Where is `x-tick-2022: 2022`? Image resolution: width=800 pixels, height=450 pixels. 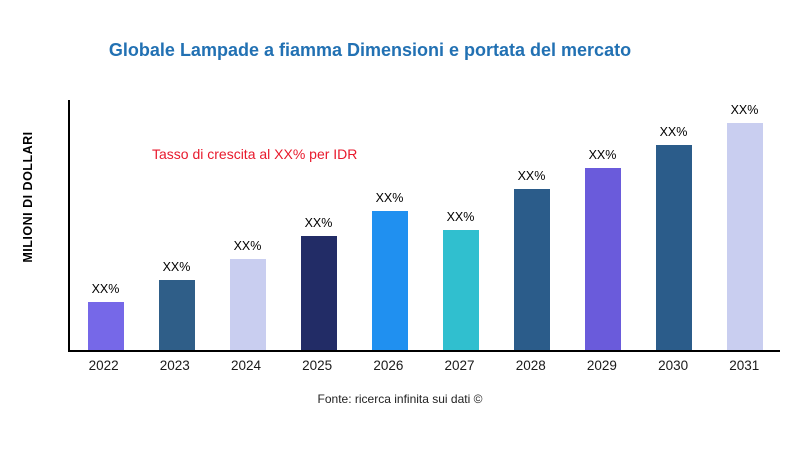 x-tick-2022: 2022 is located at coordinates (103, 365).